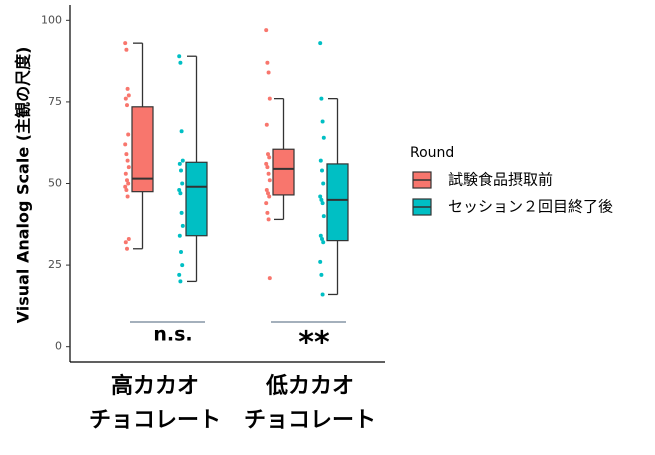 The width and height of the screenshot is (655, 455). I want to click on y-tick-label: 0, so click(58, 346).